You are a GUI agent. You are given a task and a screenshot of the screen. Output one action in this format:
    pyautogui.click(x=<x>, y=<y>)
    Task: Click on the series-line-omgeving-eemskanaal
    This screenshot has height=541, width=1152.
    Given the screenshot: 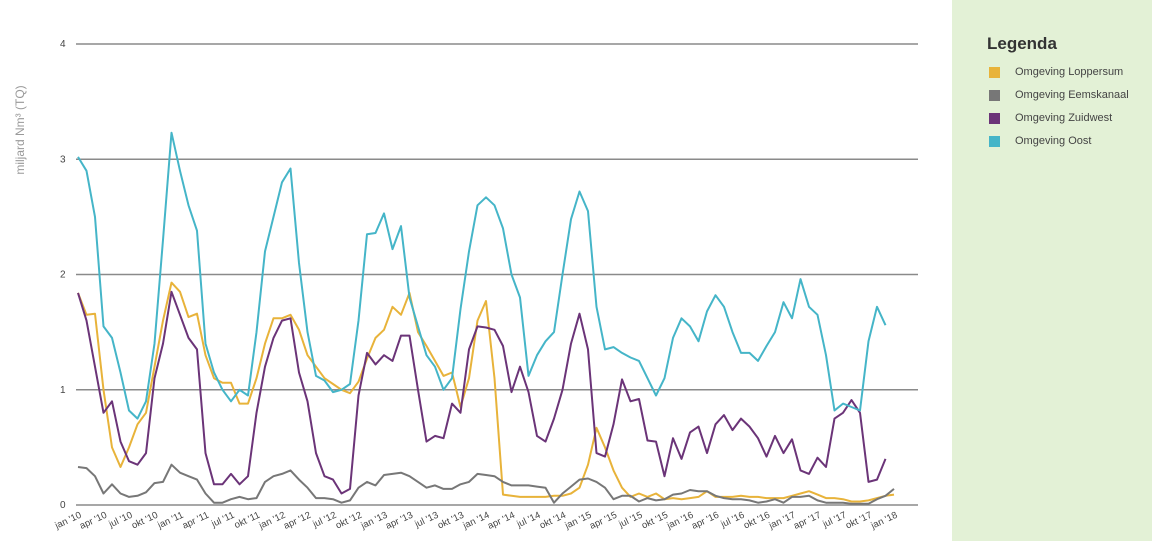 What is the action you would take?
    pyautogui.click(x=486, y=484)
    